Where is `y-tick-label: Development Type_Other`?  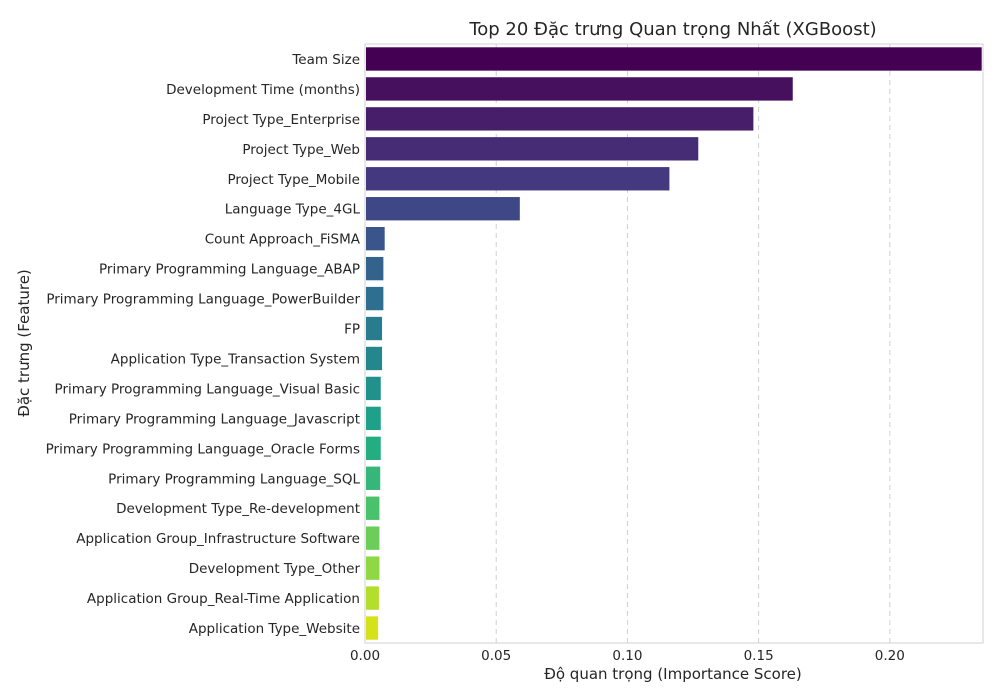
y-tick-label: Development Type_Other is located at coordinates (275, 569).